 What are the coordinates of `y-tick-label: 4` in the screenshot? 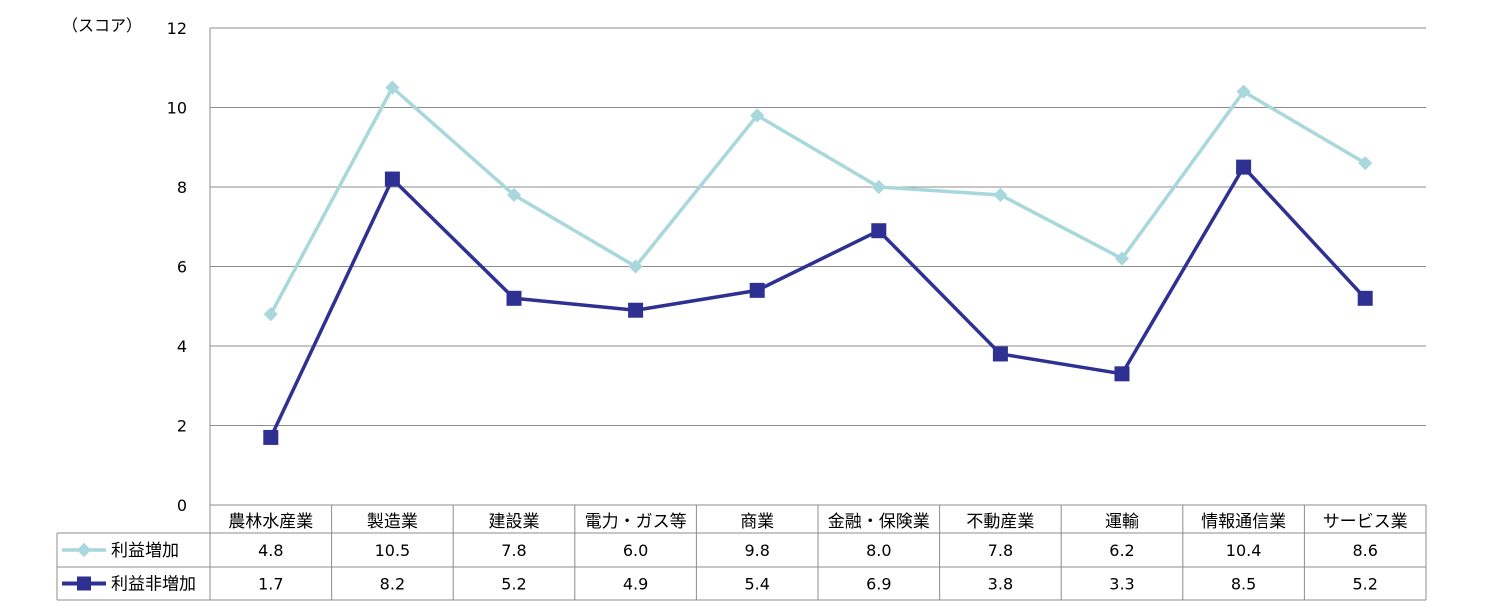 It's located at (182, 346).